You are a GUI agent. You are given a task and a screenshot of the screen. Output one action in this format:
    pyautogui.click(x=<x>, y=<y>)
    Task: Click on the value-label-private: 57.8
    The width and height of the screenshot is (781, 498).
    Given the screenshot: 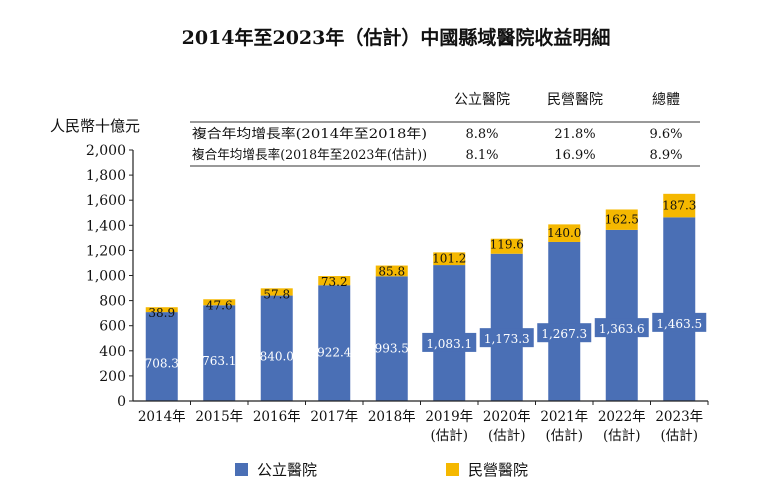 What is the action you would take?
    pyautogui.click(x=276, y=294)
    